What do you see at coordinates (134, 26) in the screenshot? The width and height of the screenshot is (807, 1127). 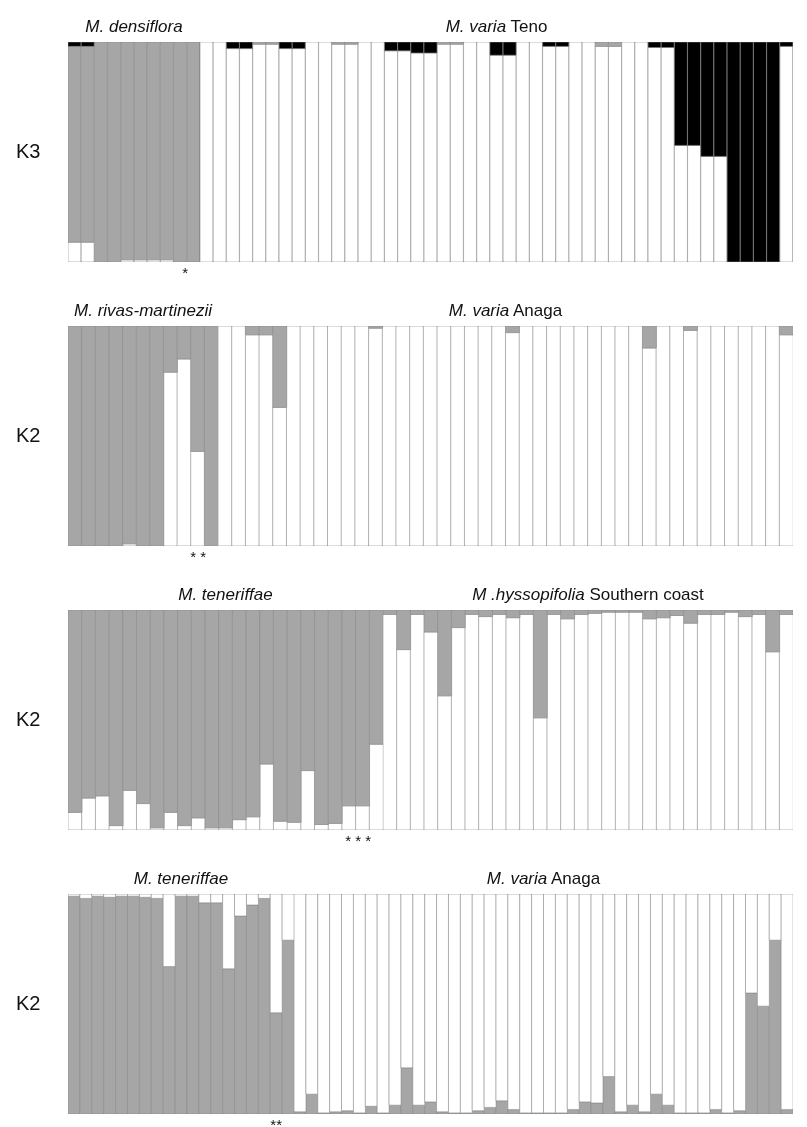 I see `chart-title: M. densiflora` at bounding box center [134, 26].